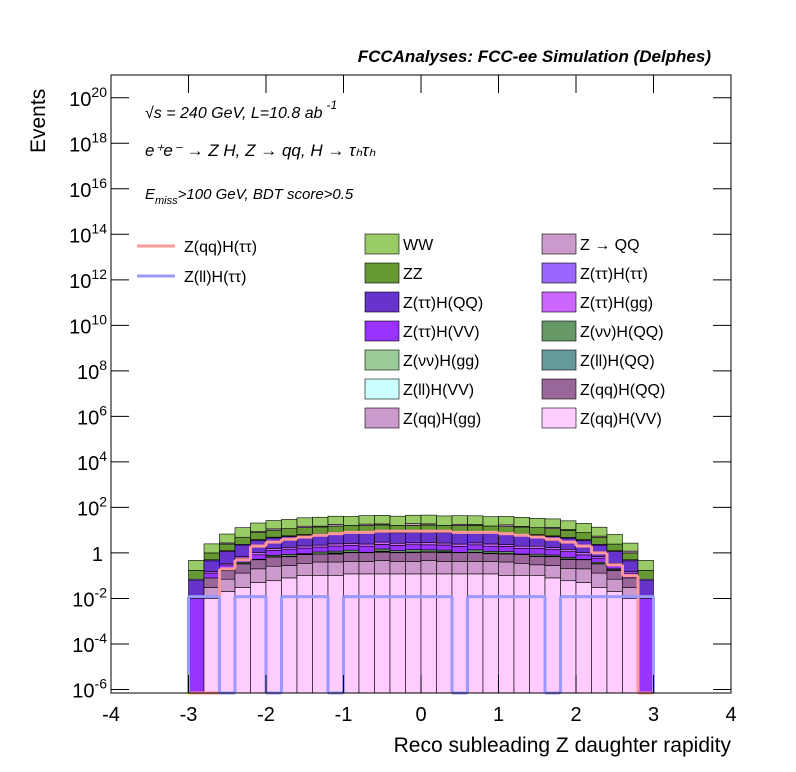 The height and width of the screenshot is (772, 796). I want to click on y-tick-exponent: 16, so click(99, 183).